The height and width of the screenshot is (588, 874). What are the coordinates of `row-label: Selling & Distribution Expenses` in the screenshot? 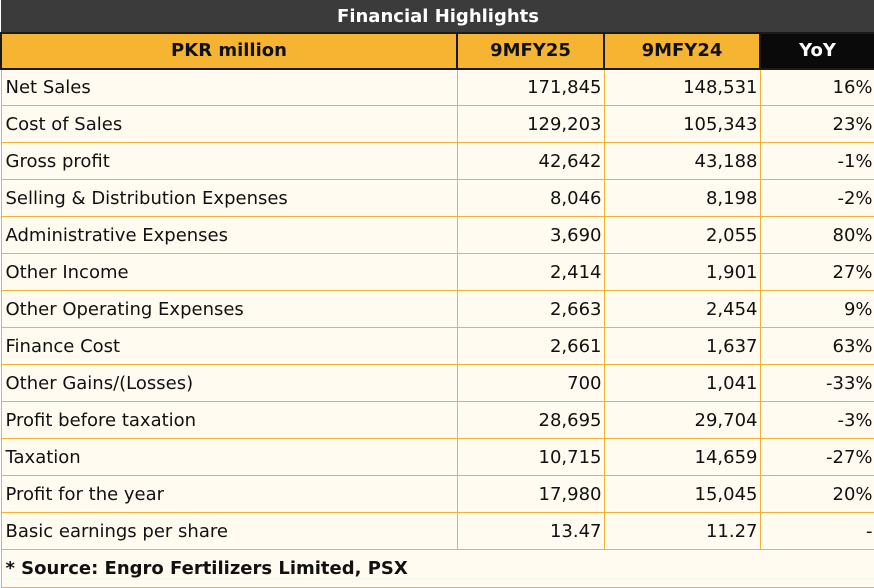 It's located at (229, 198).